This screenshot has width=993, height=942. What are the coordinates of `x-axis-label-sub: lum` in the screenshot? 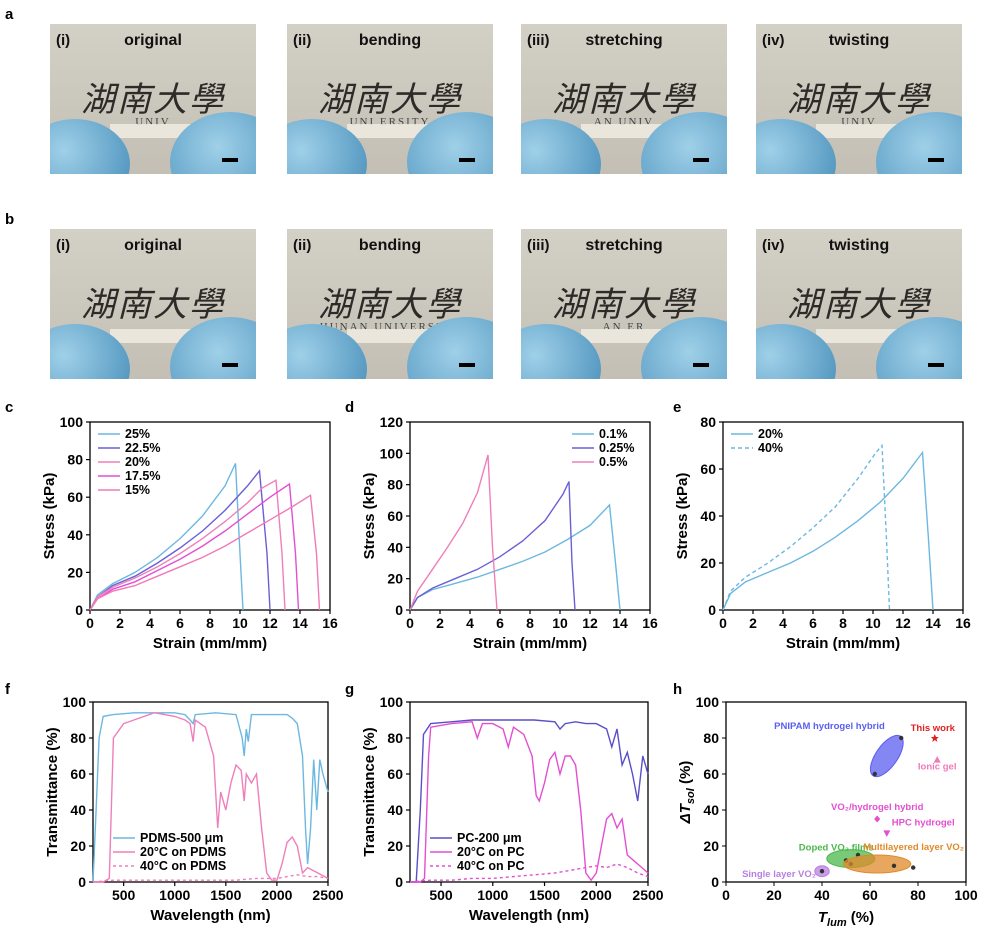 It's located at (837, 923).